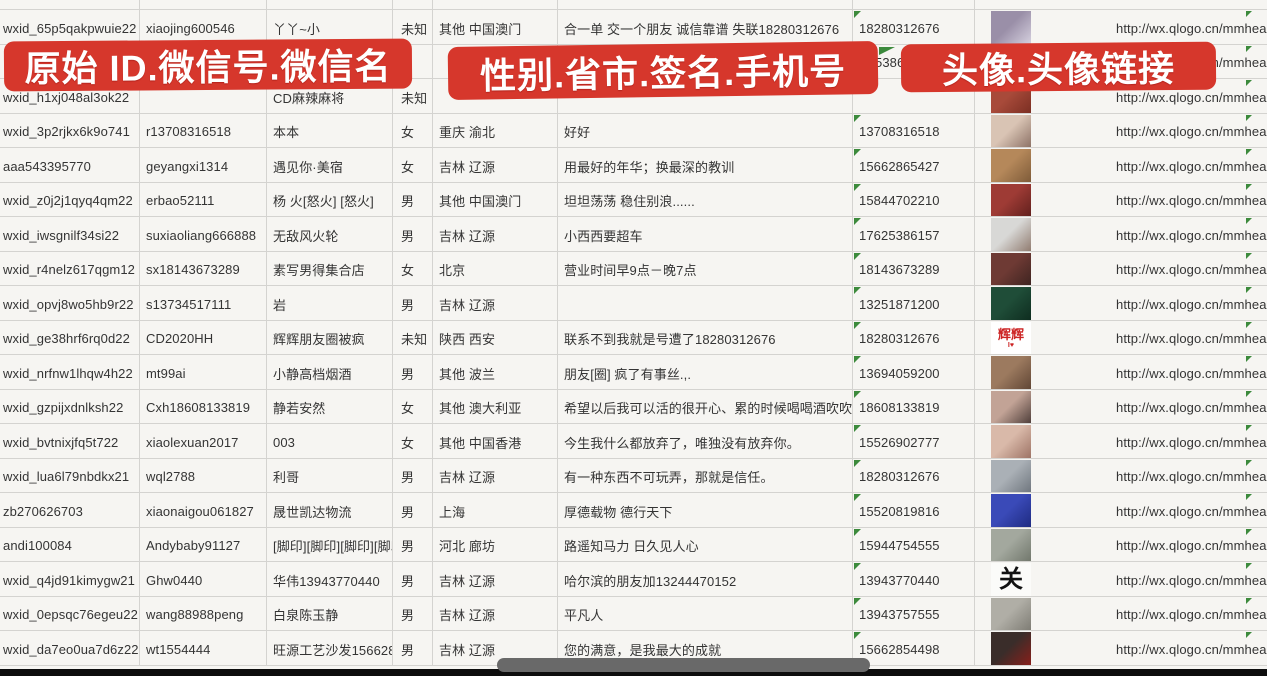 This screenshot has height=676, width=1267. Describe the element at coordinates (70, 406) in the screenshot. I see `cell-original-id: wxid_gzpijxdnlksh22` at that location.